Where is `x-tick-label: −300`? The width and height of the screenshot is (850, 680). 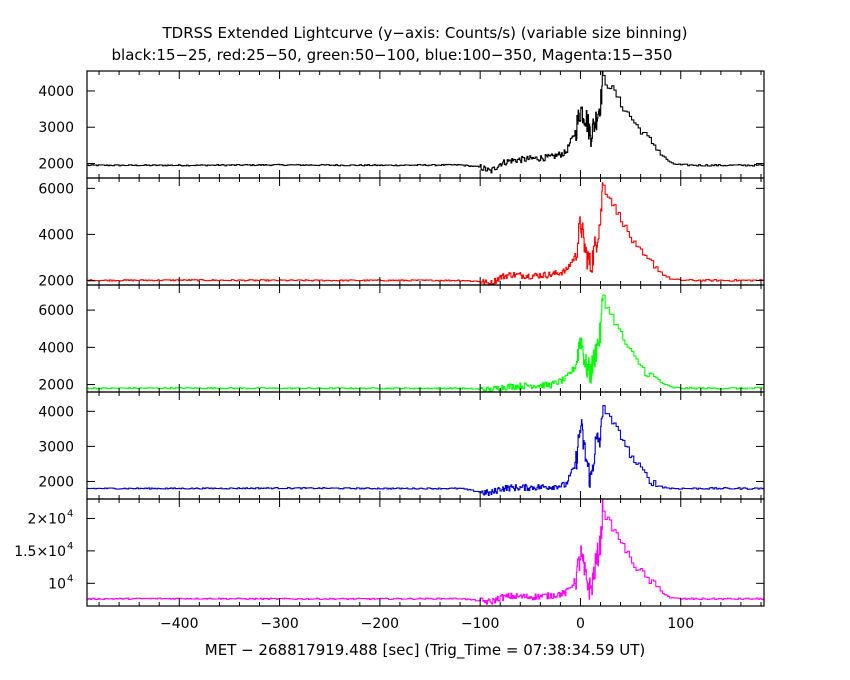 x-tick-label: −300 is located at coordinates (279, 624).